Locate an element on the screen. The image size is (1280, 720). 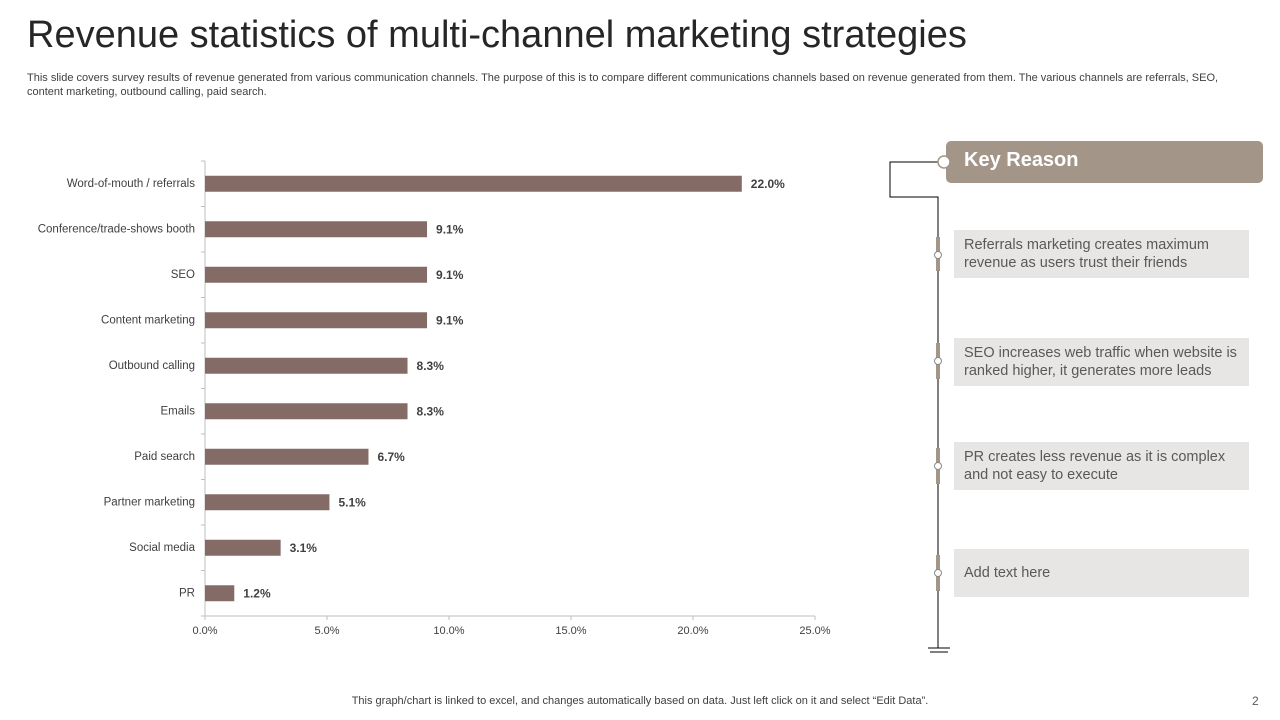
value-label: 1.2% is located at coordinates (257, 593).